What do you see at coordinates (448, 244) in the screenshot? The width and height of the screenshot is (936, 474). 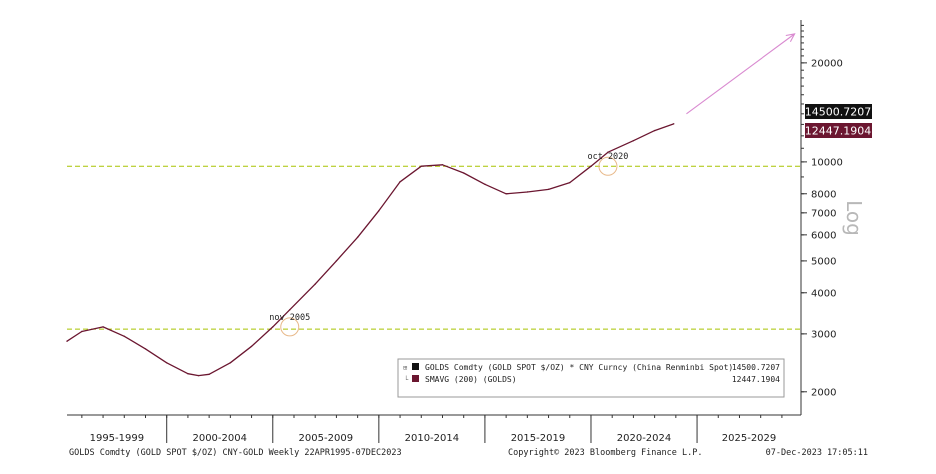 I see `annotations: nov 2005 oct 2020` at bounding box center [448, 244].